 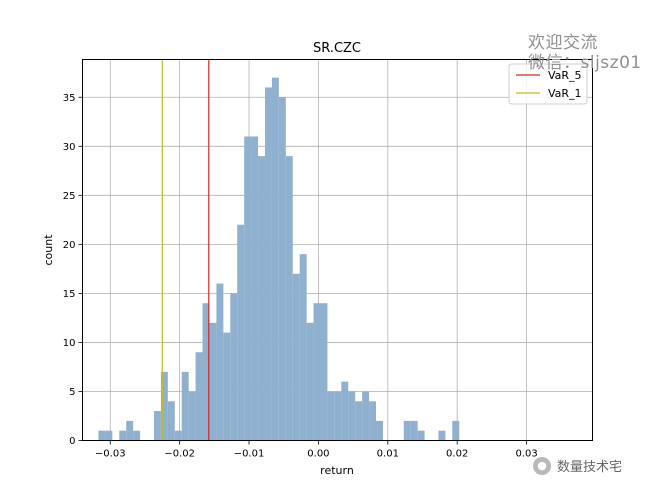 I want to click on legend-label-var5: VaR_5, so click(x=565, y=75).